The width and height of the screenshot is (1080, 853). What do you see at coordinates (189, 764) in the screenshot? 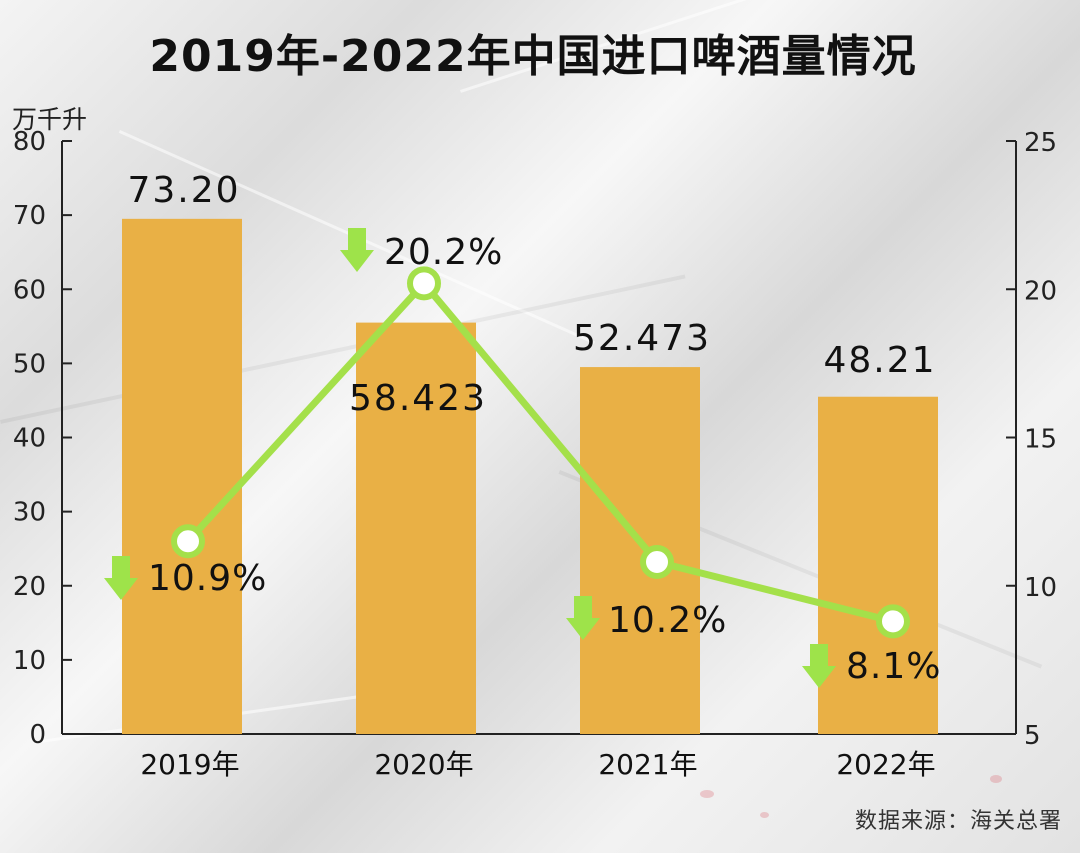
I see `x-tick-label: 2019年` at bounding box center [189, 764].